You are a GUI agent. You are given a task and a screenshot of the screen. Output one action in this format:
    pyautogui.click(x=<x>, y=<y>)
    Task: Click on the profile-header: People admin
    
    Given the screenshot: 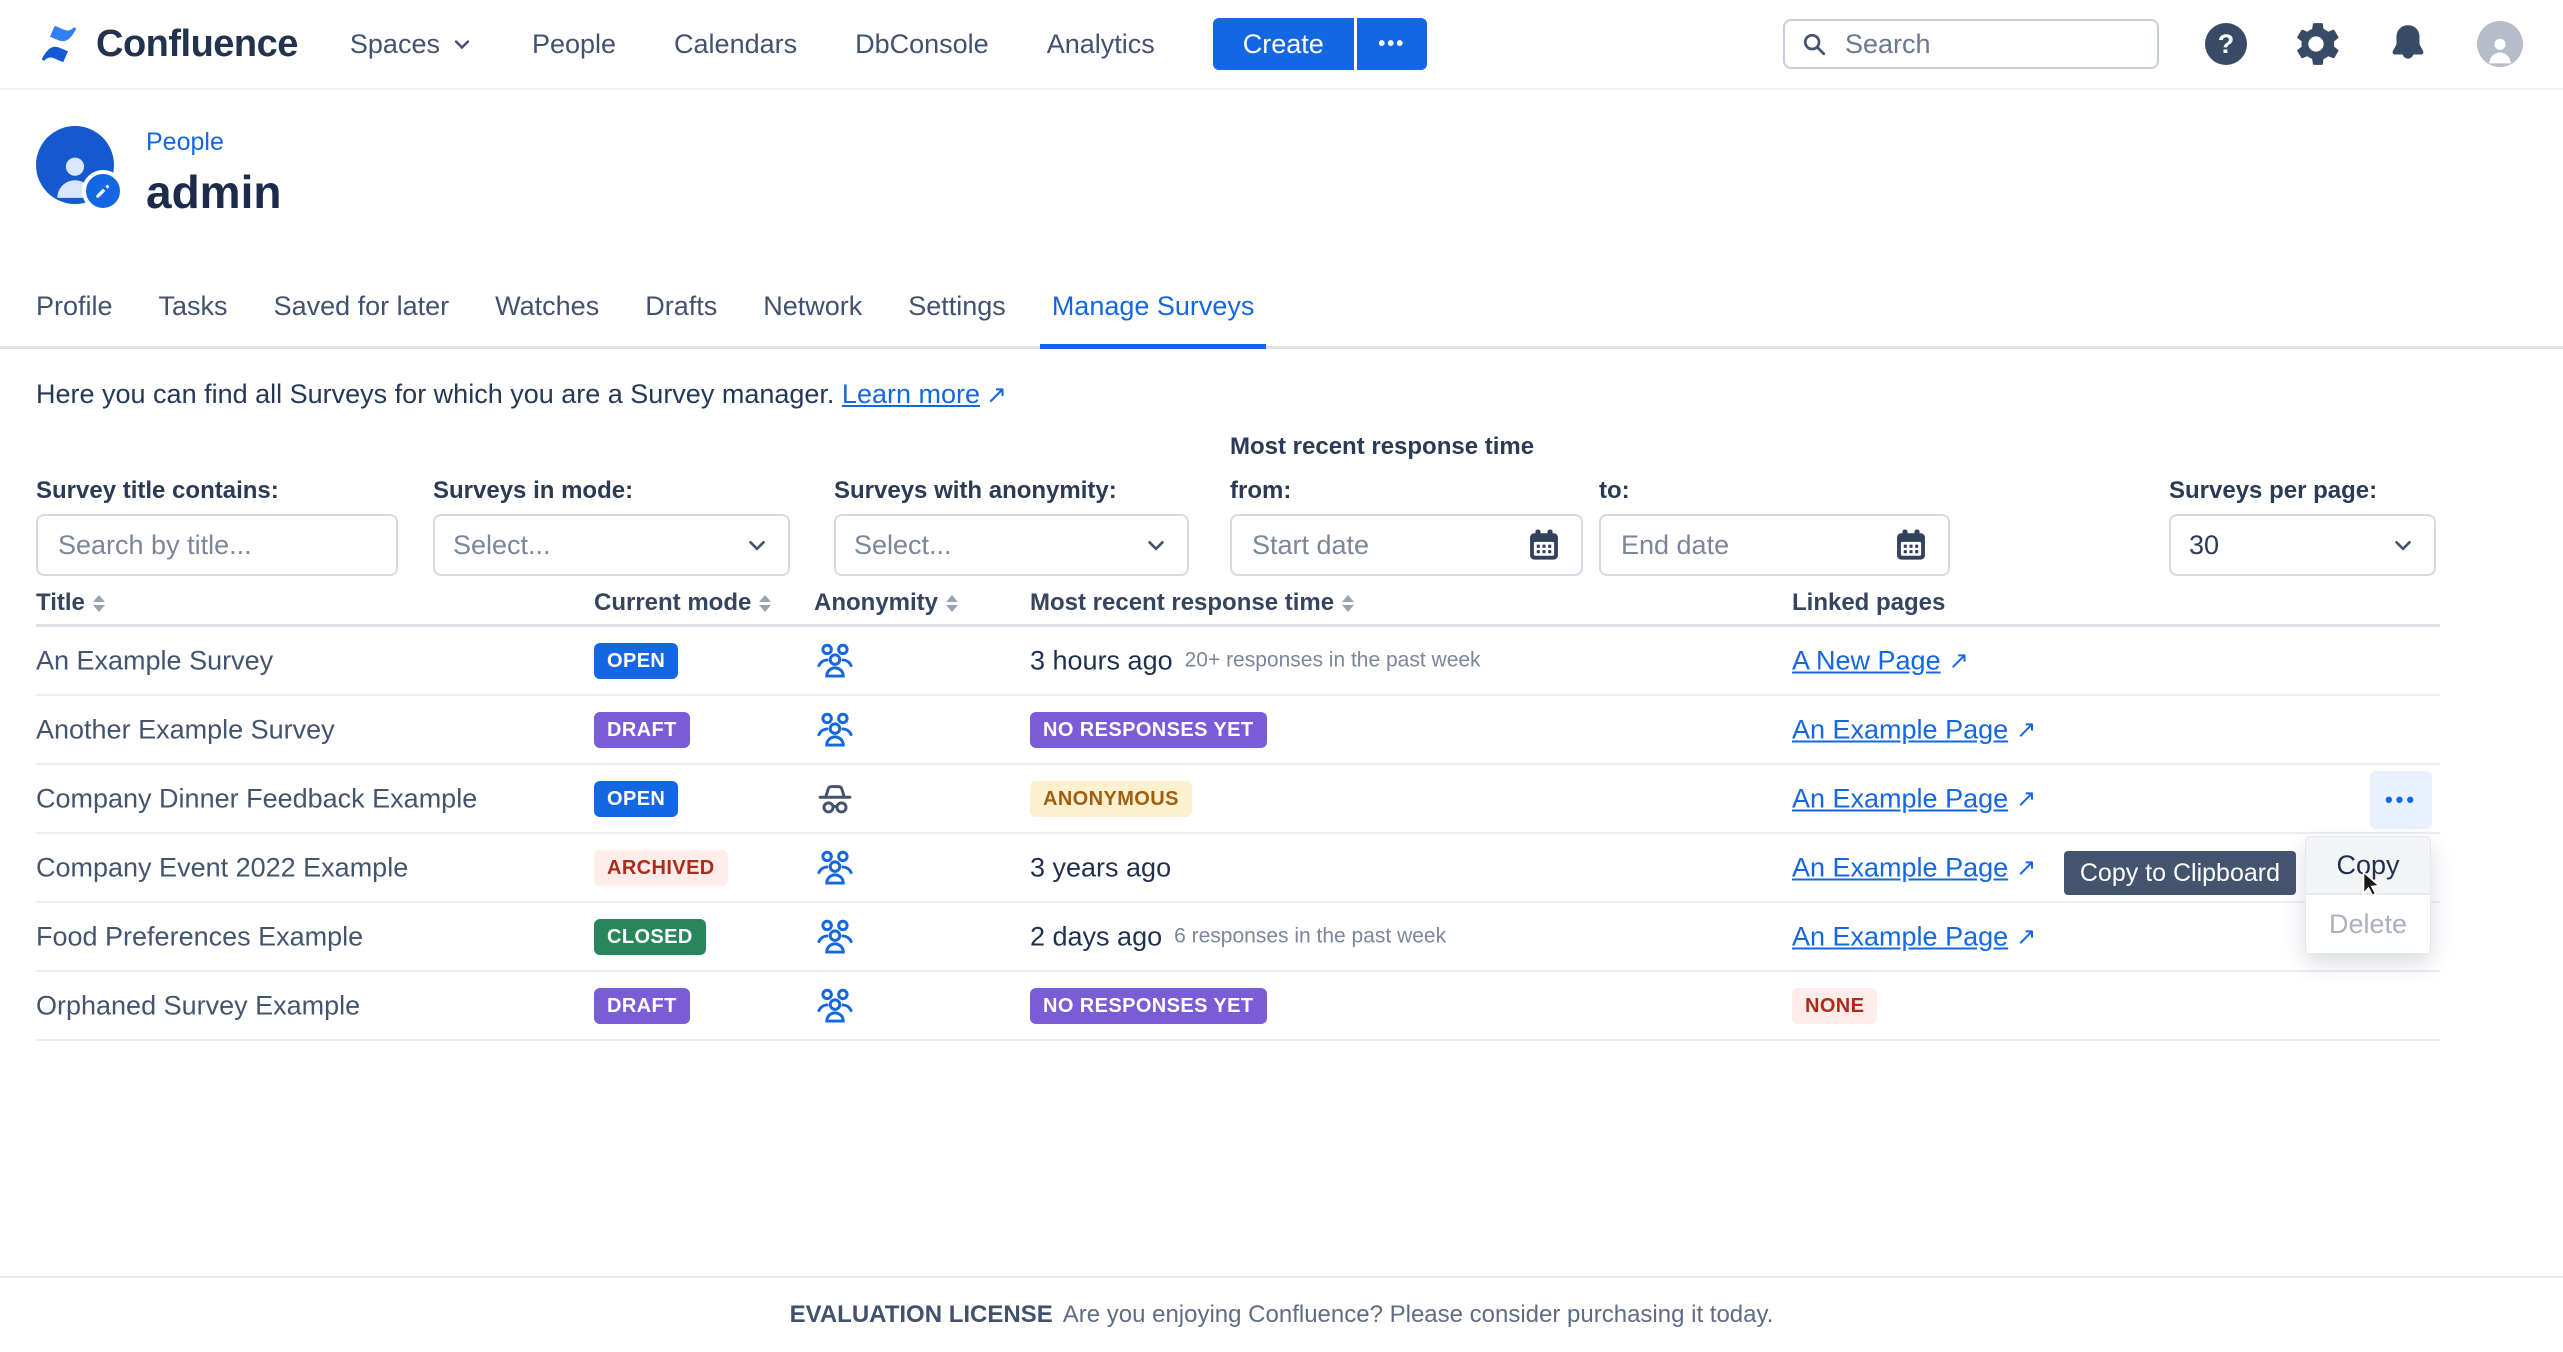 What is the action you would take?
    pyautogui.click(x=1281, y=154)
    